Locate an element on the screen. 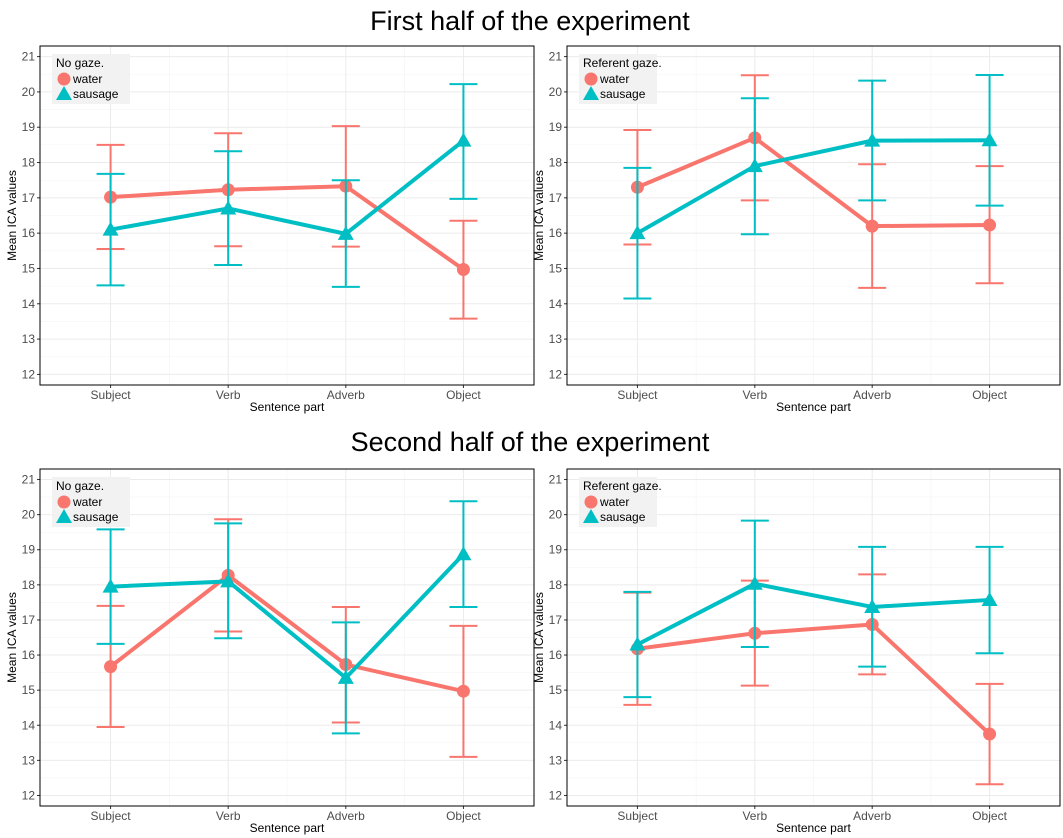 This screenshot has width=1063, height=838. section-title-first-half: First half of the experiment is located at coordinates (530, 21).